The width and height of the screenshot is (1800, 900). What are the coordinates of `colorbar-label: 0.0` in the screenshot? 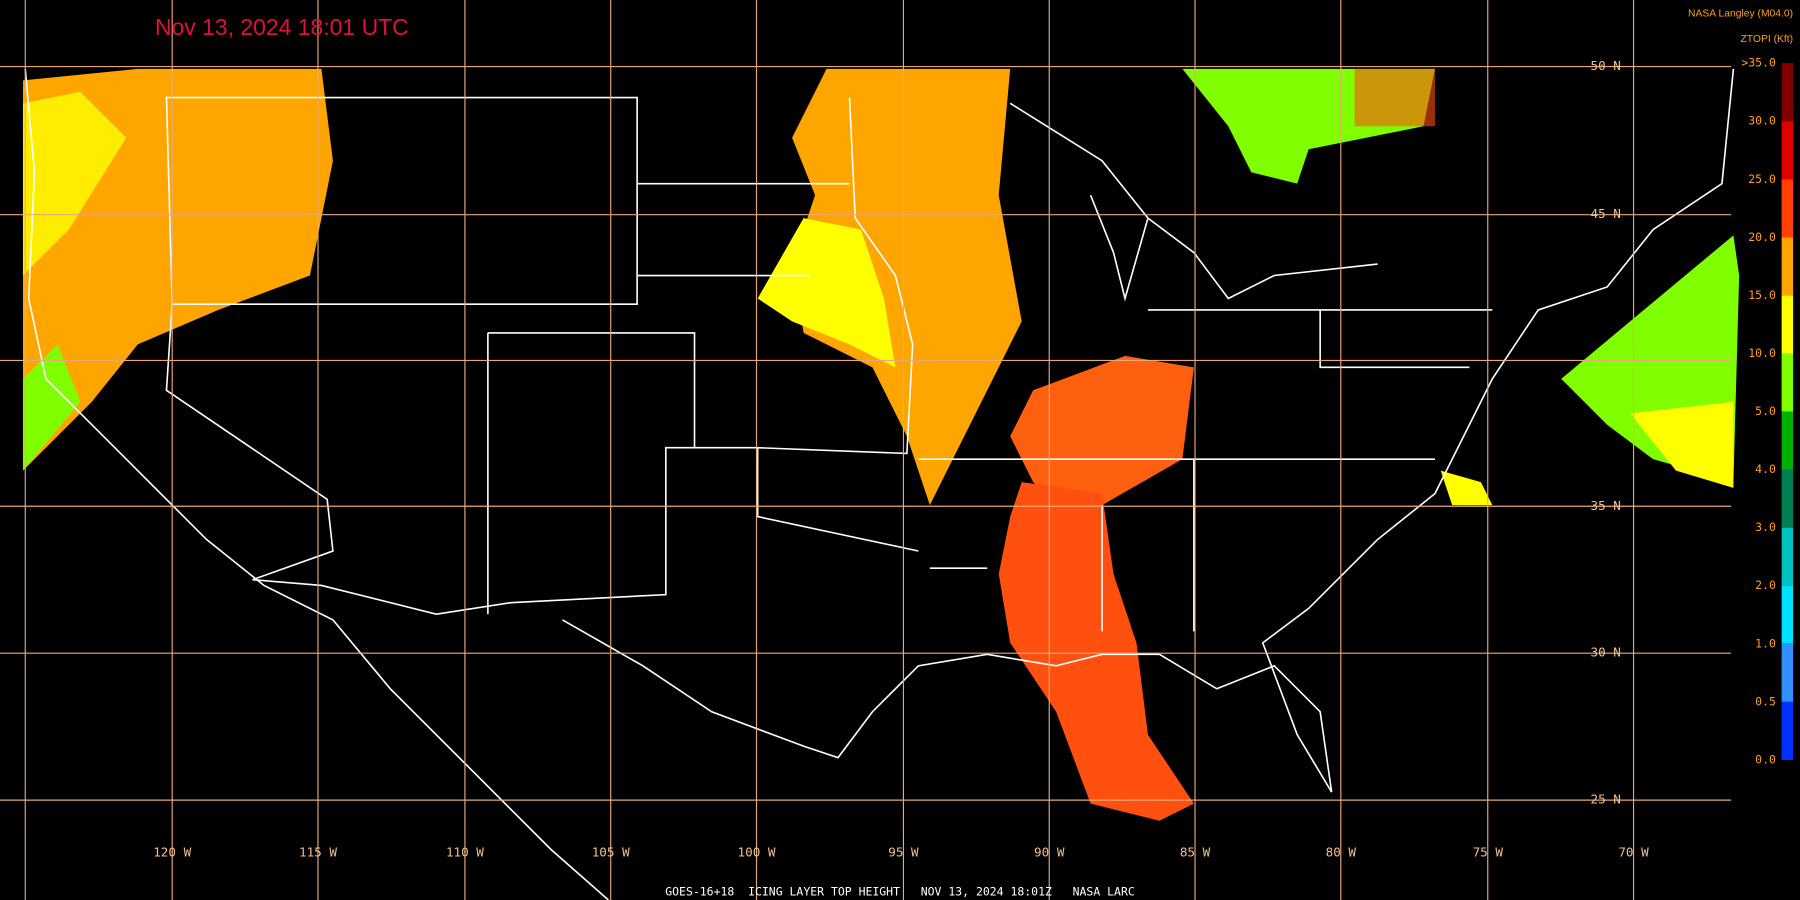 It's located at (1765, 759).